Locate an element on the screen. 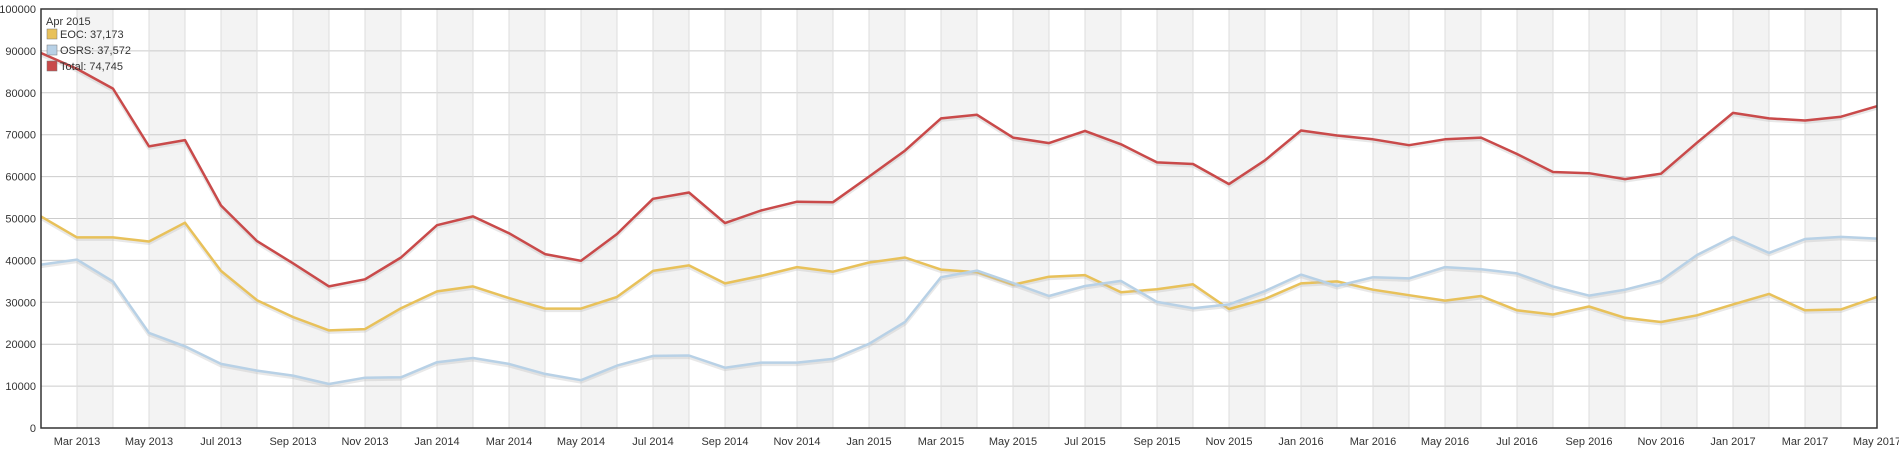  x-tick-label: May 2015 is located at coordinates (1013, 442).